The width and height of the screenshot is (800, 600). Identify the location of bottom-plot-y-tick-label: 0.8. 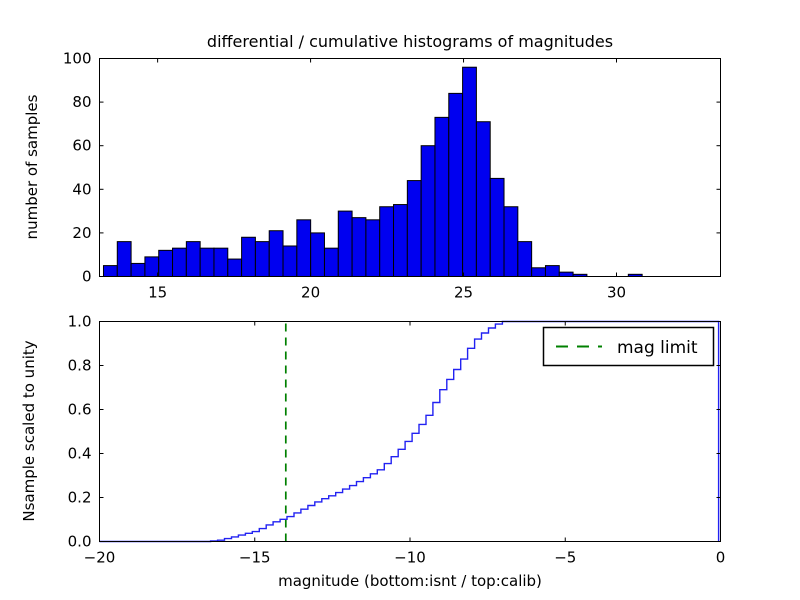
(80, 366).